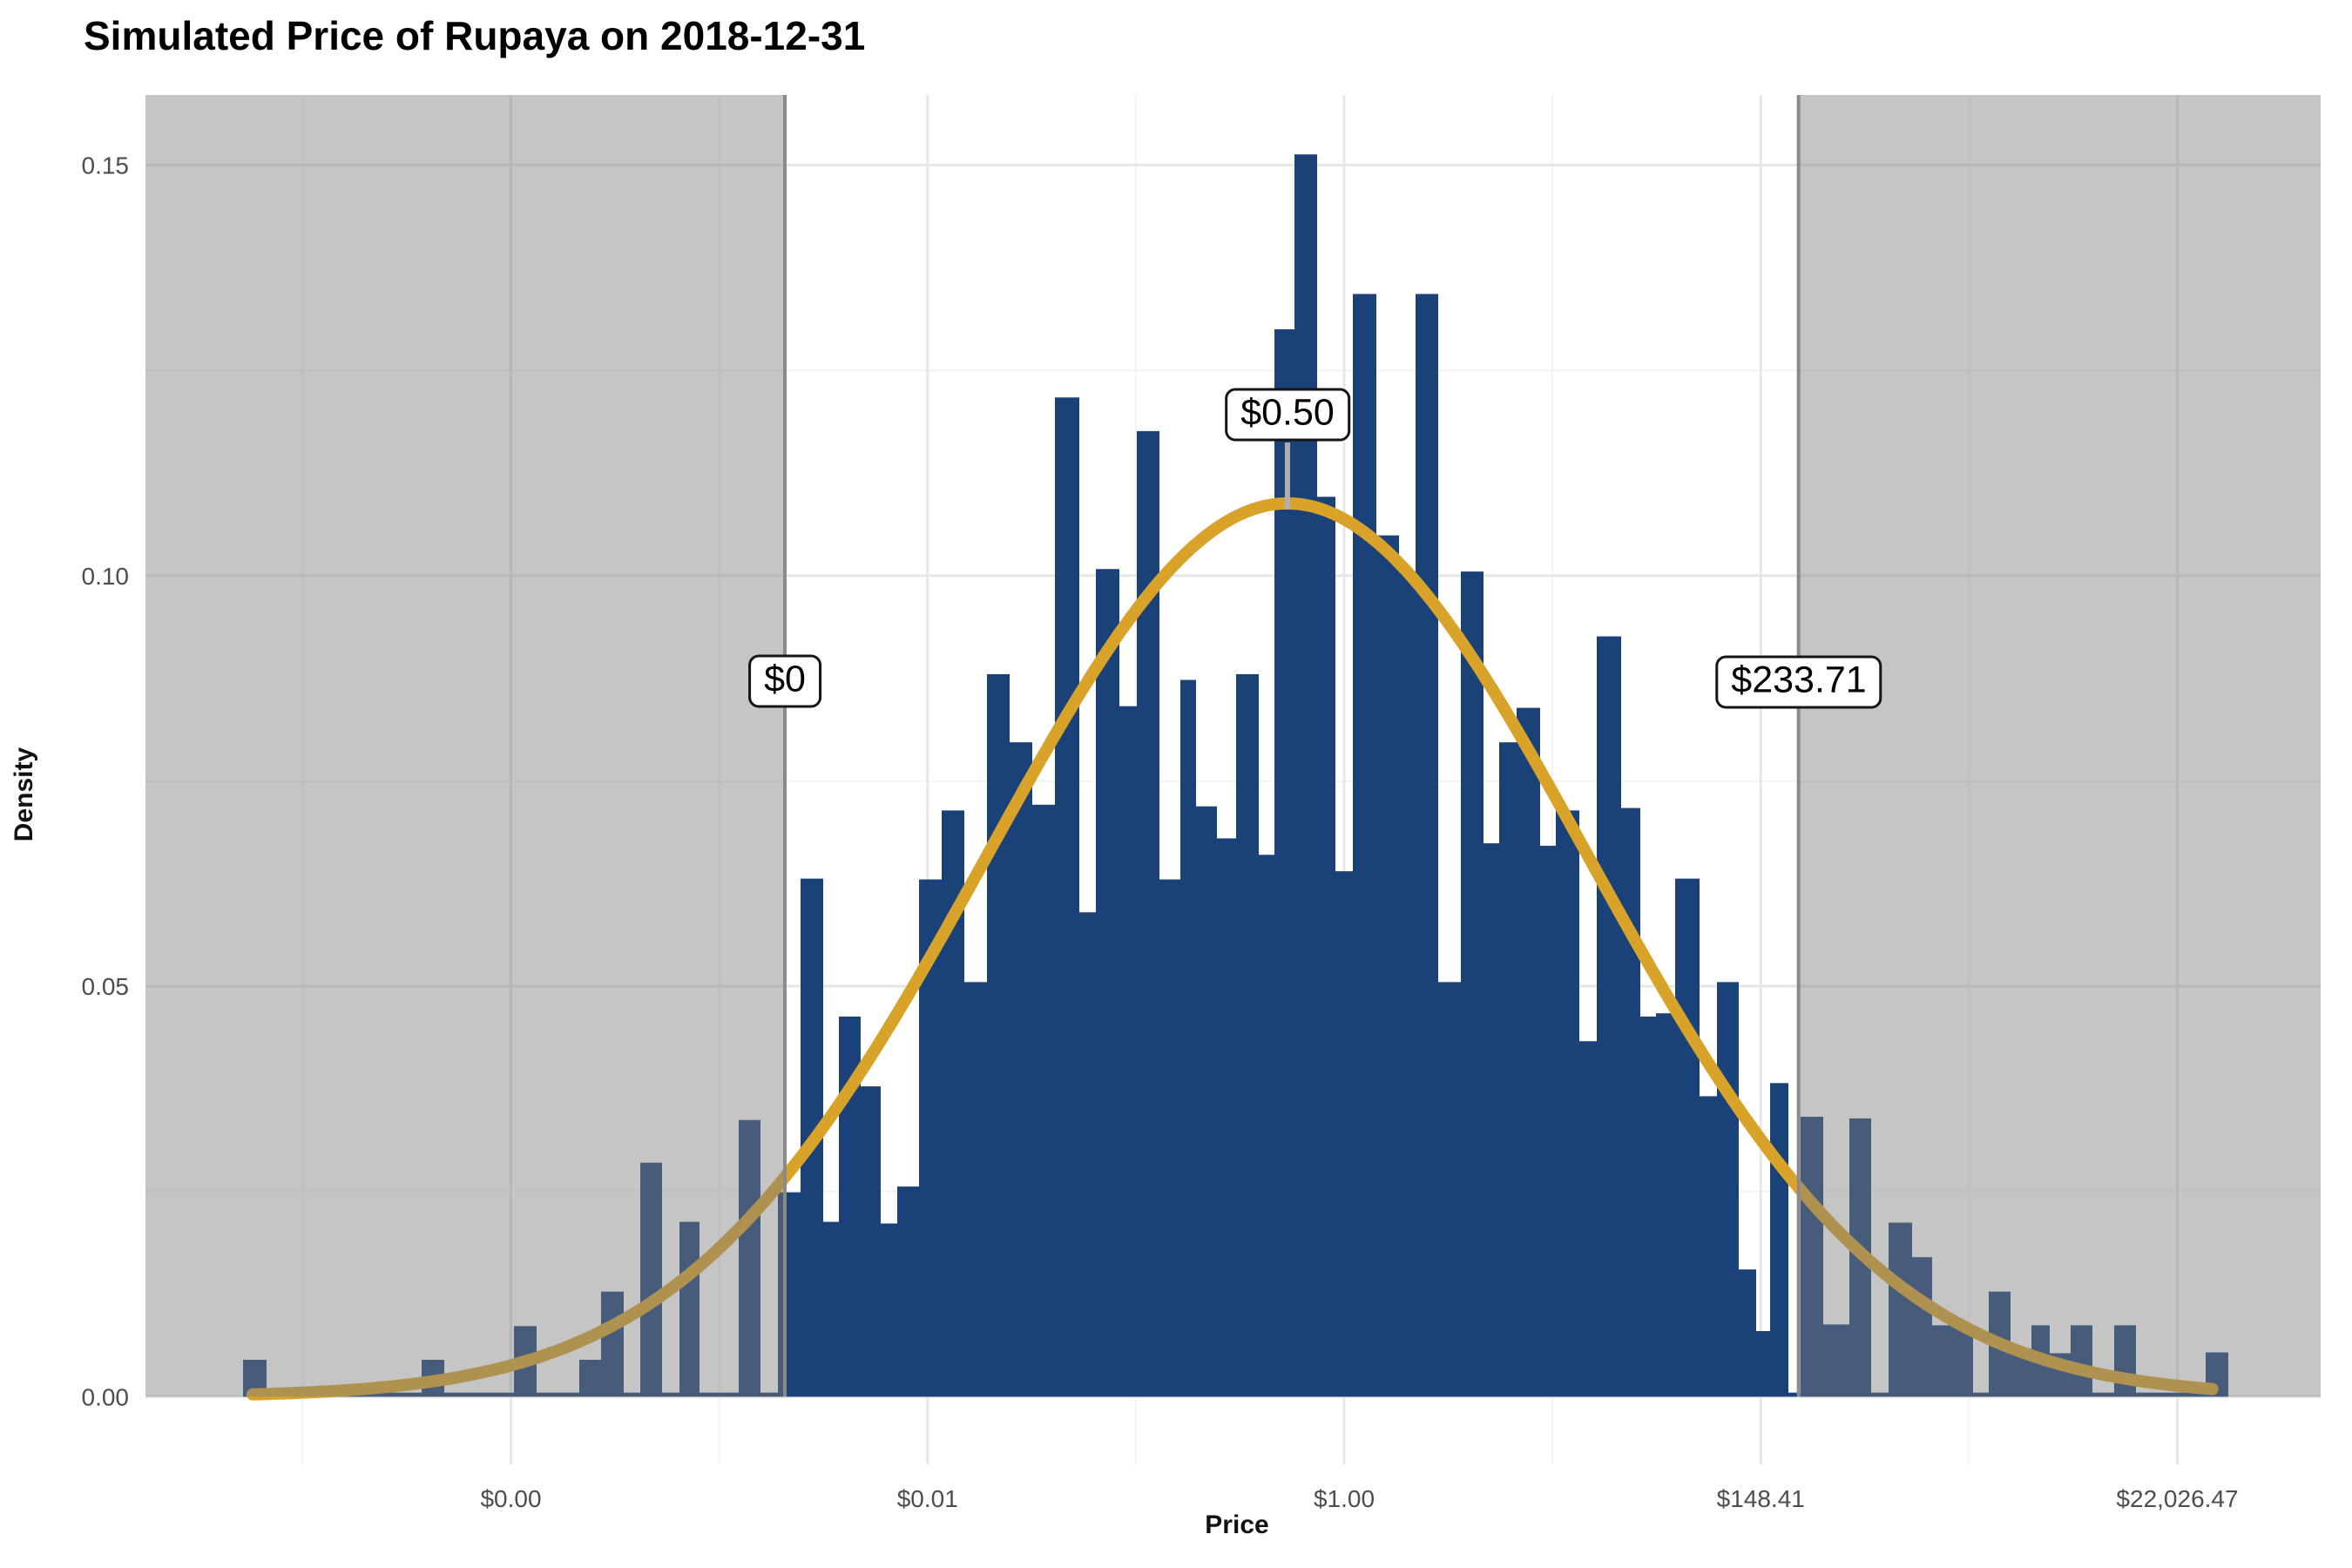 The width and height of the screenshot is (2352, 1568). I want to click on x-tick-label: $148.41, so click(1761, 1498).